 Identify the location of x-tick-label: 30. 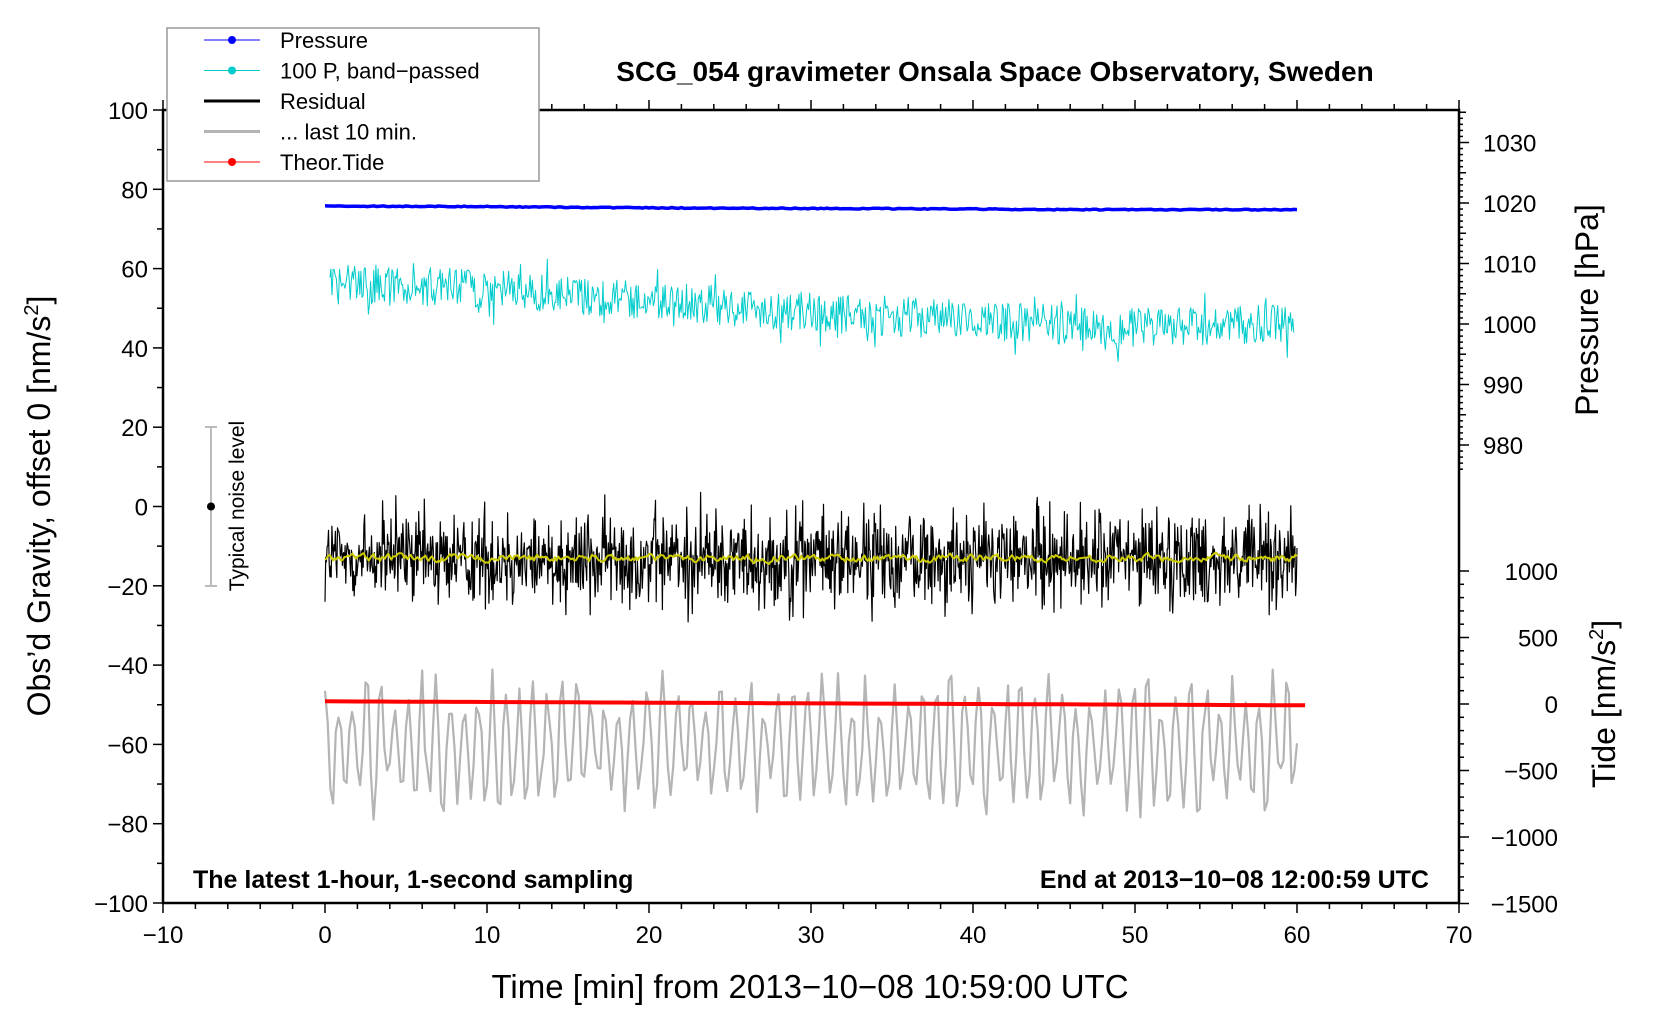
(811, 935).